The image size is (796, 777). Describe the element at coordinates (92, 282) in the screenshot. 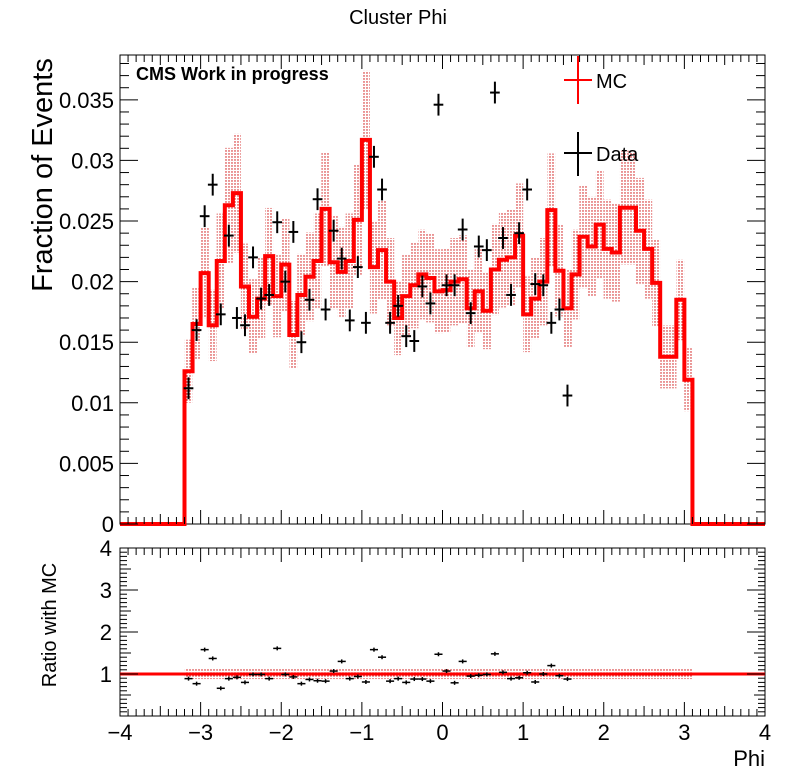

I see `y-tick-label: 0.02` at that location.